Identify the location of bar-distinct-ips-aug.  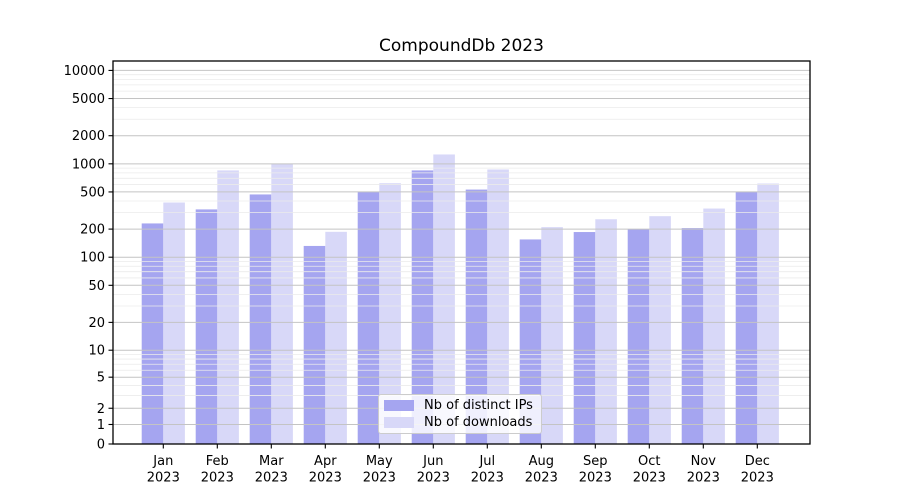
(530, 341).